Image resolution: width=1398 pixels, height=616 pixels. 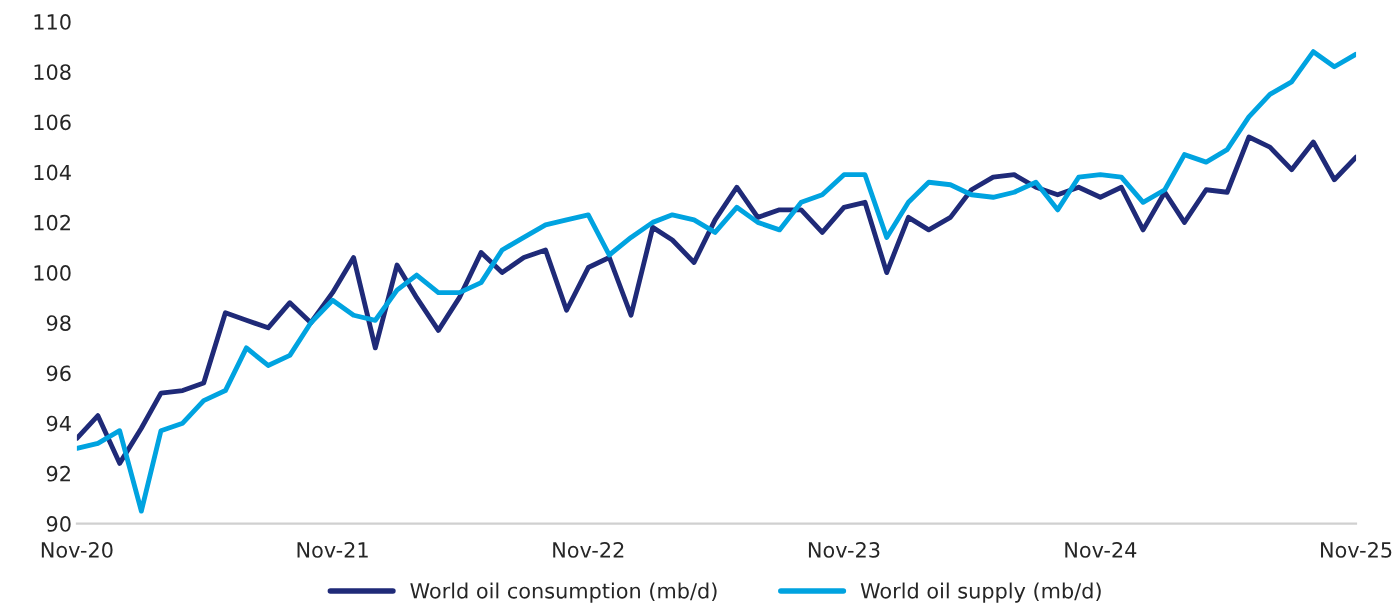 I want to click on x-tick-label: Nov-20, so click(x=77, y=550).